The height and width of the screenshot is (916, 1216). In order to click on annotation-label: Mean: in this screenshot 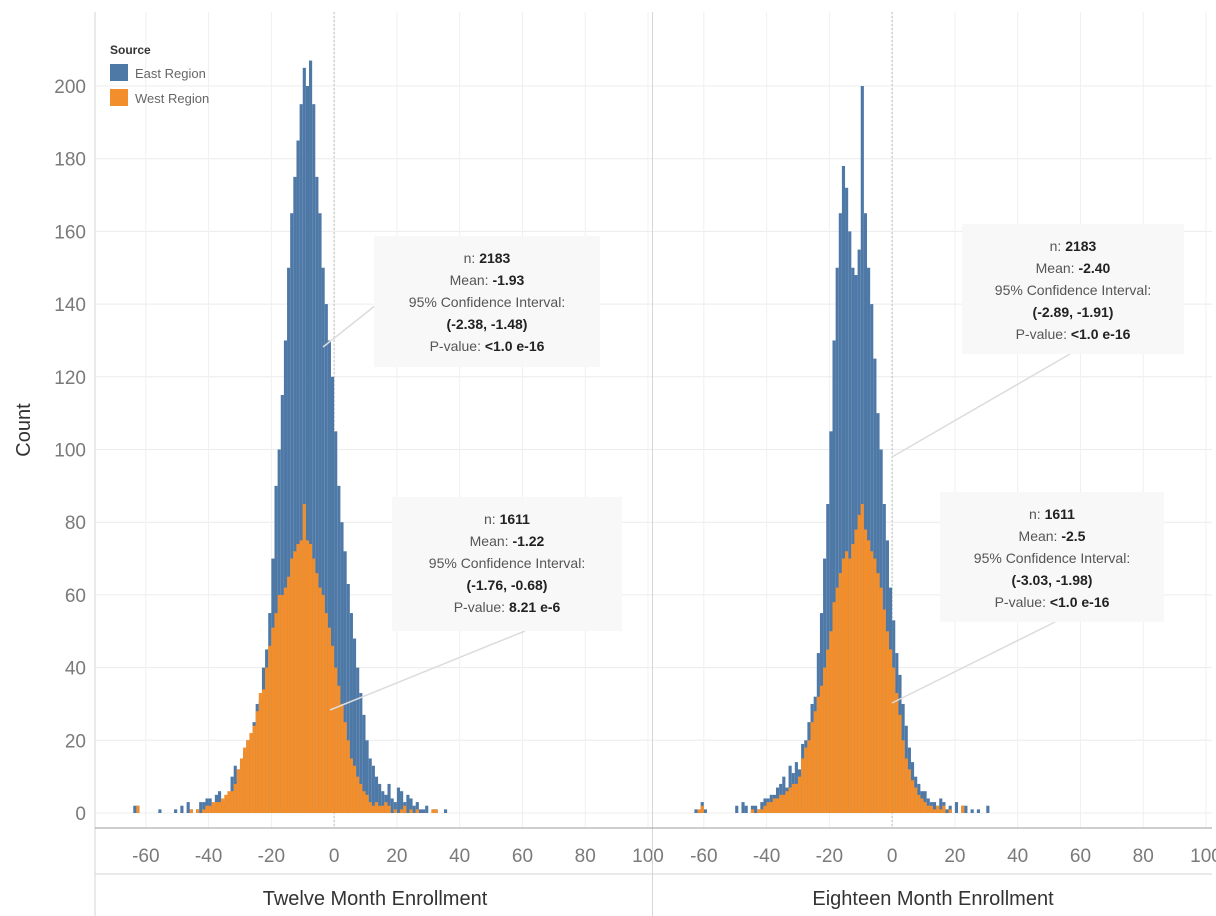, I will do `click(1040, 536)`.